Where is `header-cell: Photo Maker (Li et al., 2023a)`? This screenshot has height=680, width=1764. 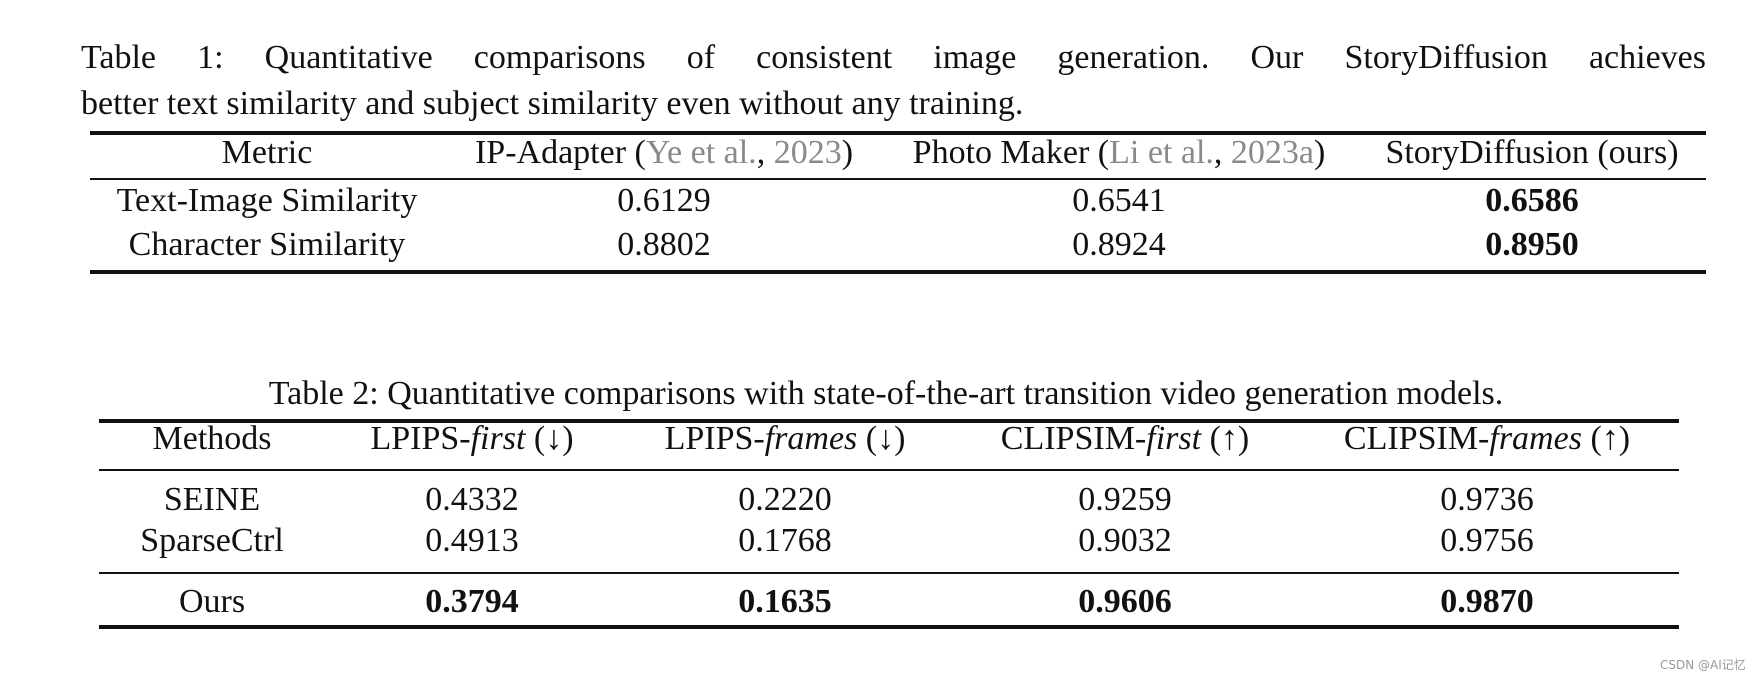
header-cell: Photo Maker (Li et al., 2023a) is located at coordinates (1119, 153).